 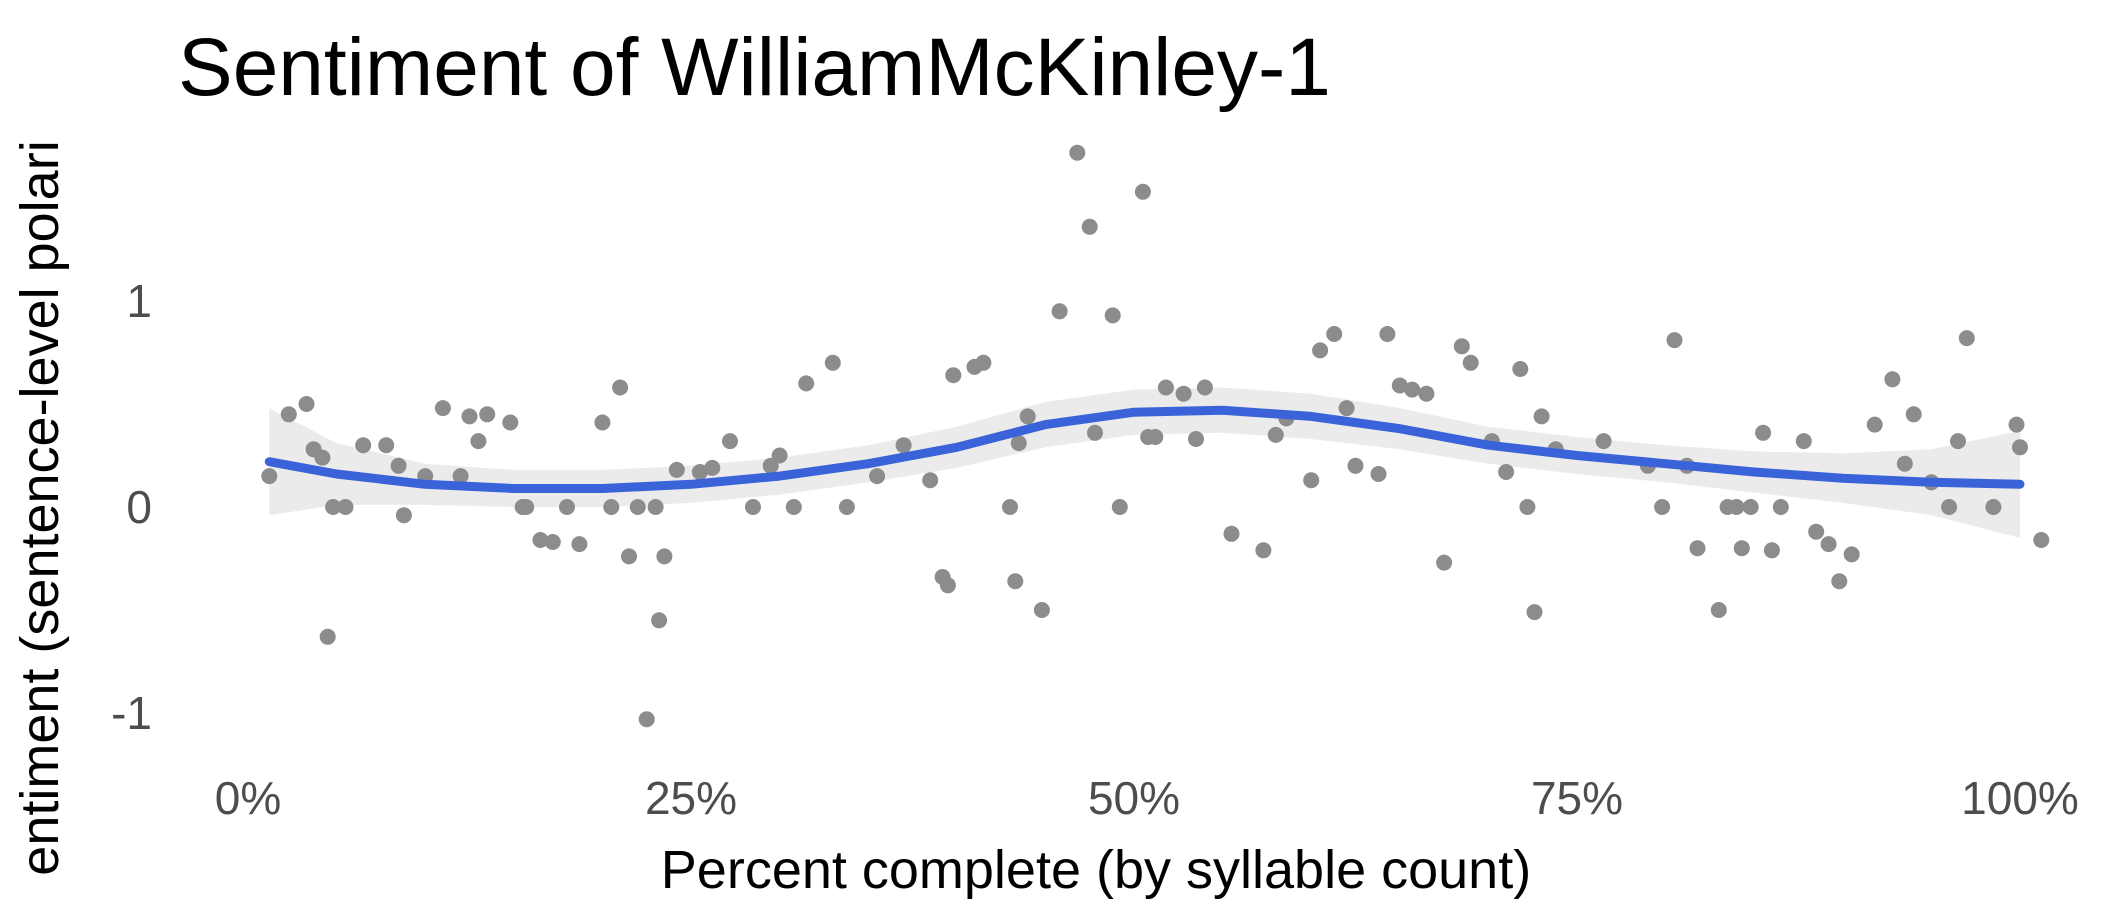 I want to click on y-tick-label: 1, so click(x=139, y=301).